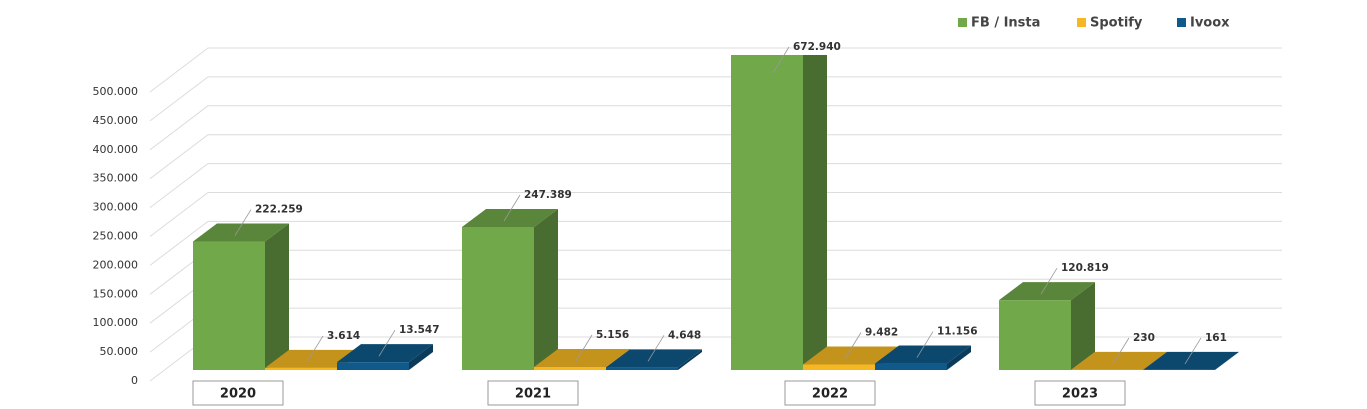  Describe the element at coordinates (116, 293) in the screenshot. I see `y-tick-label: 150.000` at that location.